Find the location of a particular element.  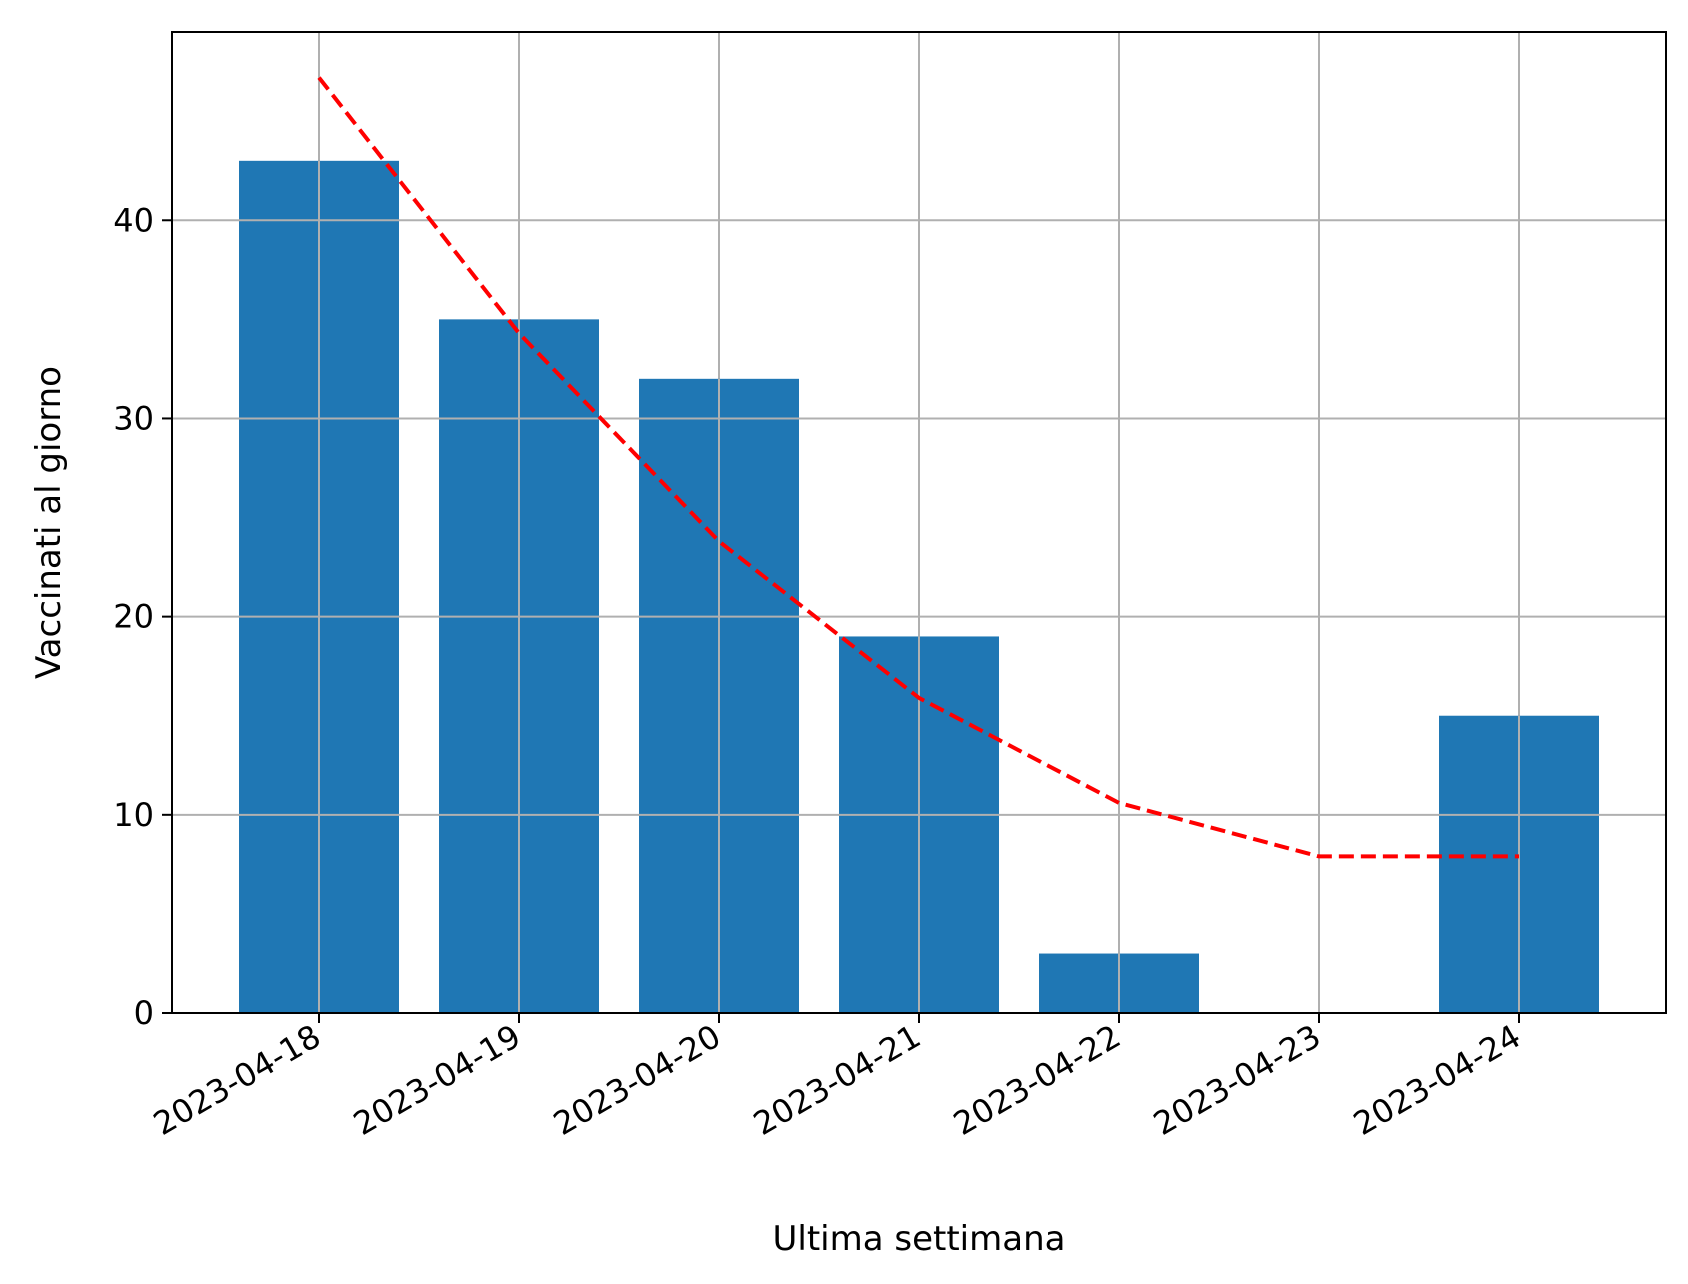

x-axis-label: Ultima settimana is located at coordinates (919, 1239).